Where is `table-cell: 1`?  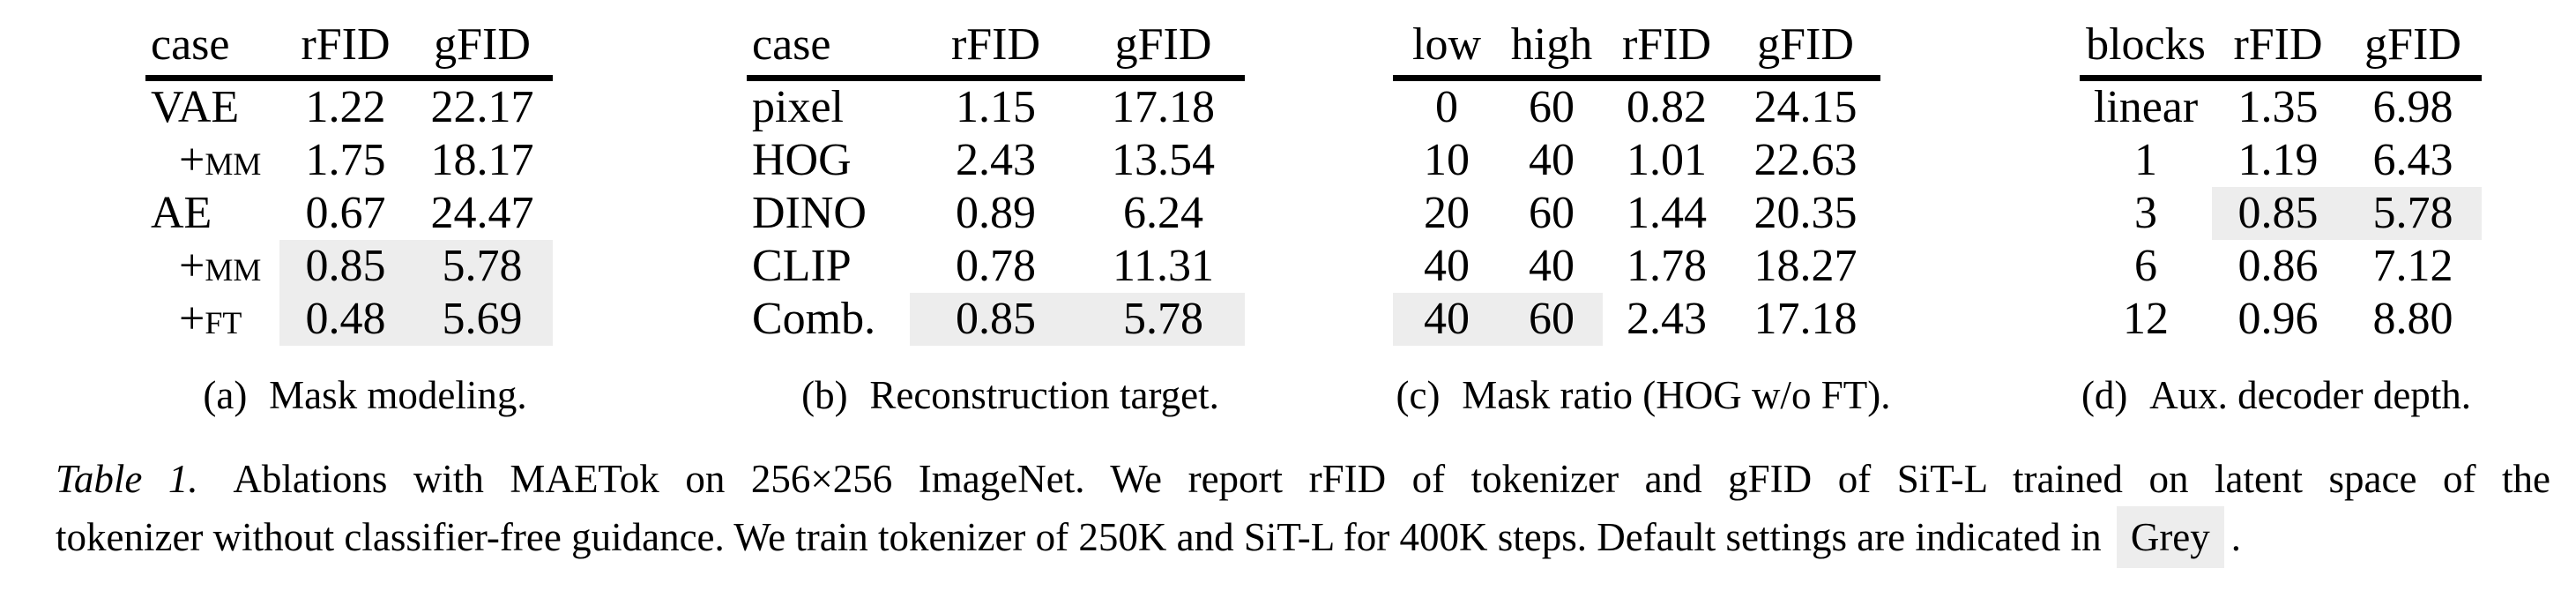 table-cell: 1 is located at coordinates (2146, 160).